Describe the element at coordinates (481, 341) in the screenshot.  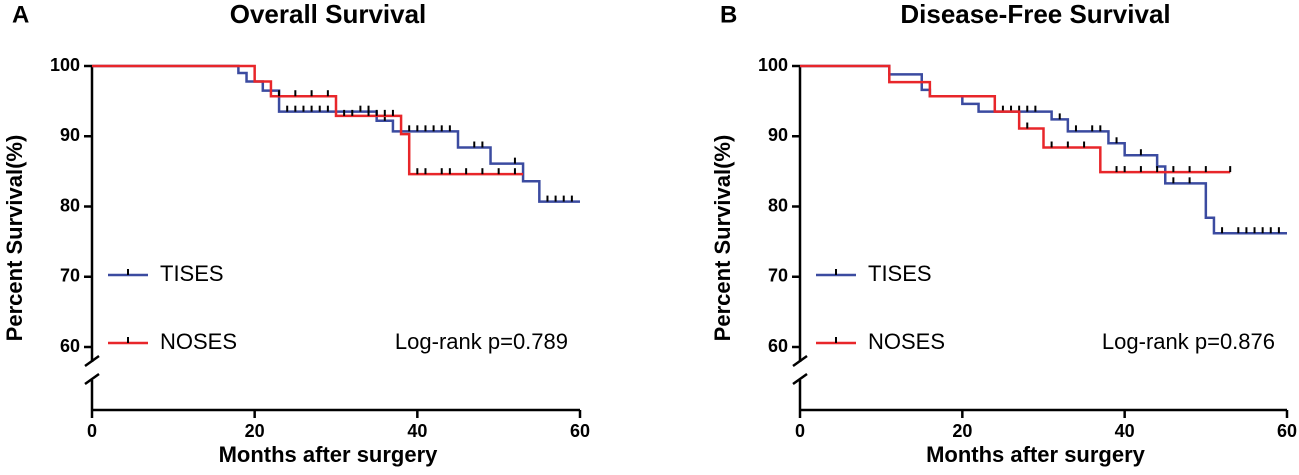
I see `annotation: Log-rank p=0.789` at that location.